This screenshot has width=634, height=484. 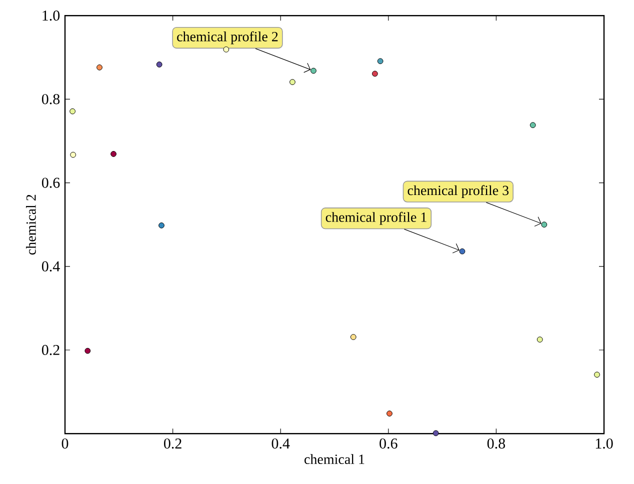 I want to click on x-tick-label: 0, so click(x=65, y=443).